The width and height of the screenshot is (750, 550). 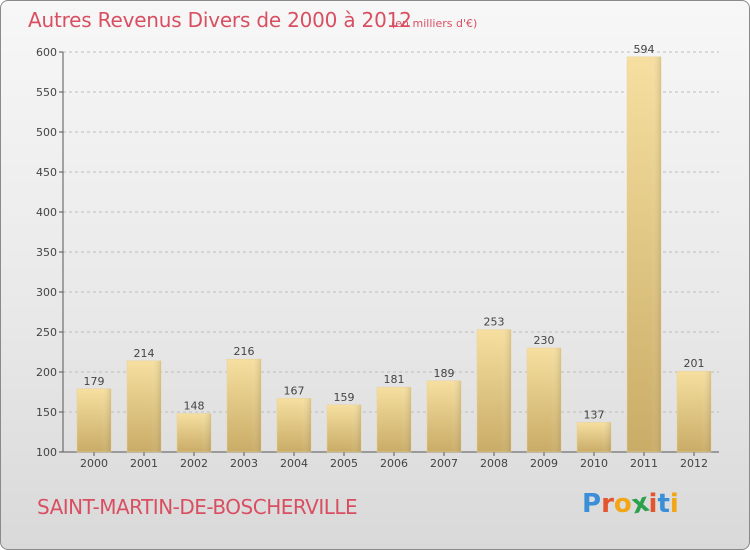 What do you see at coordinates (244, 463) in the screenshot?
I see `x-tick-label: 2003` at bounding box center [244, 463].